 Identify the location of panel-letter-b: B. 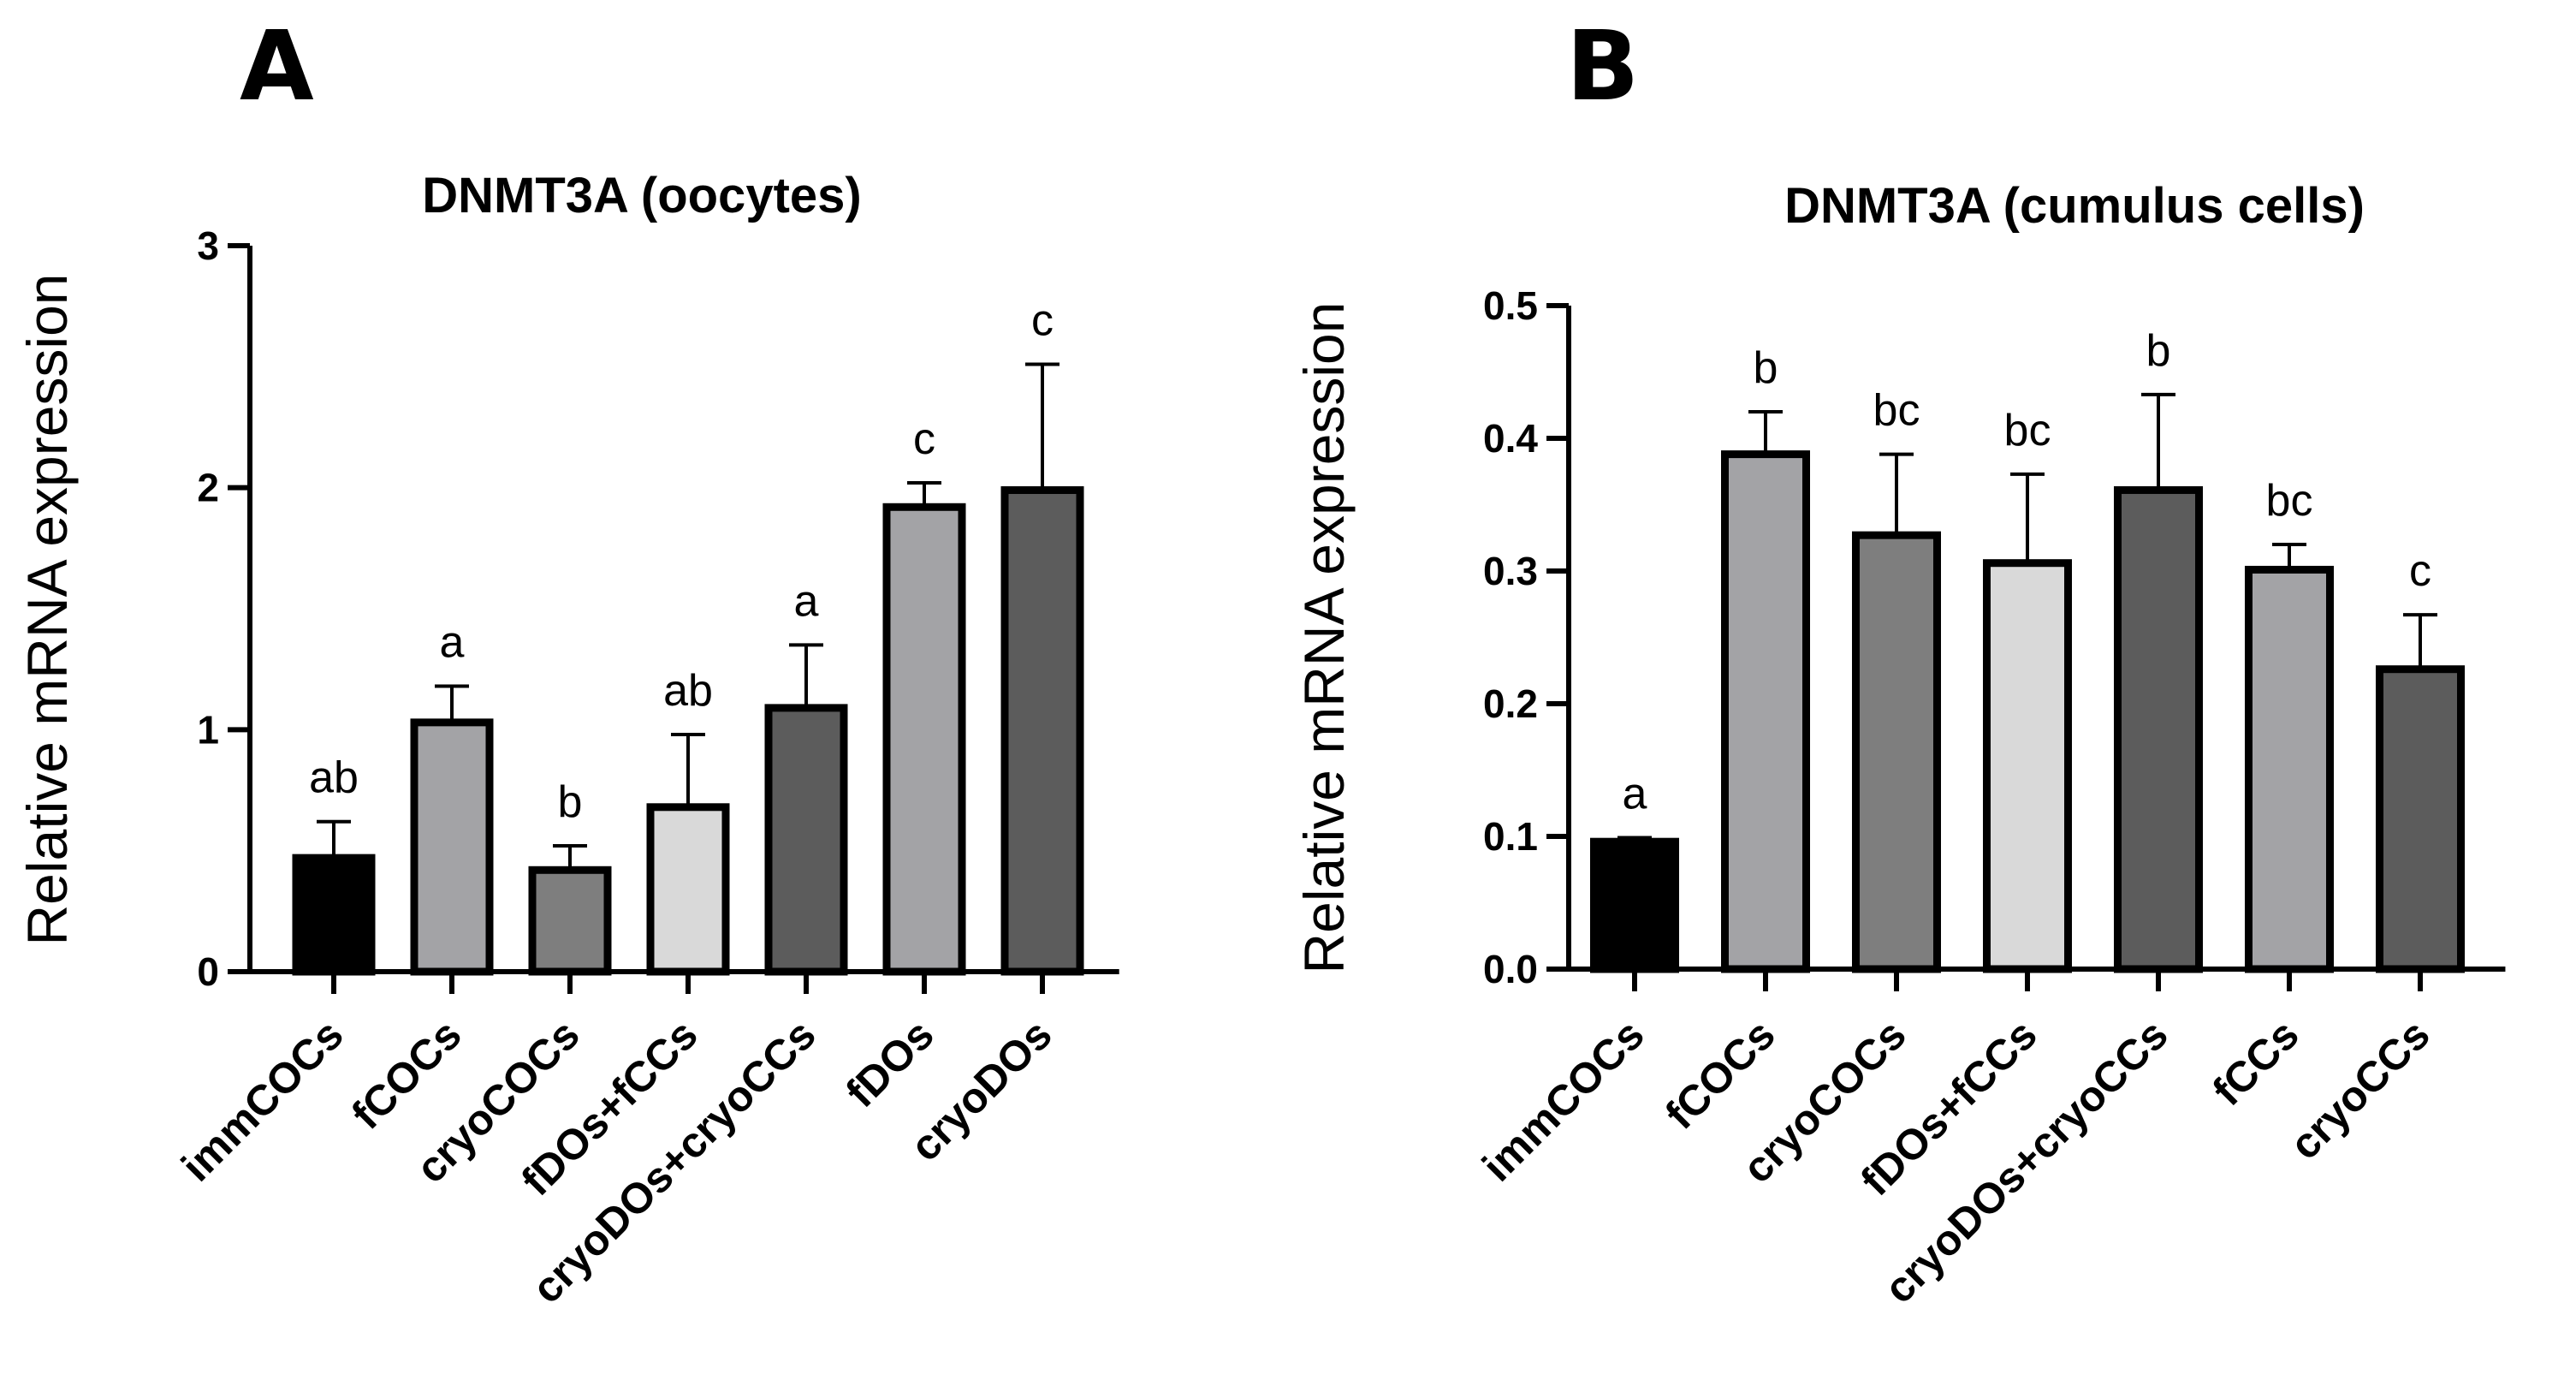
(1602, 66).